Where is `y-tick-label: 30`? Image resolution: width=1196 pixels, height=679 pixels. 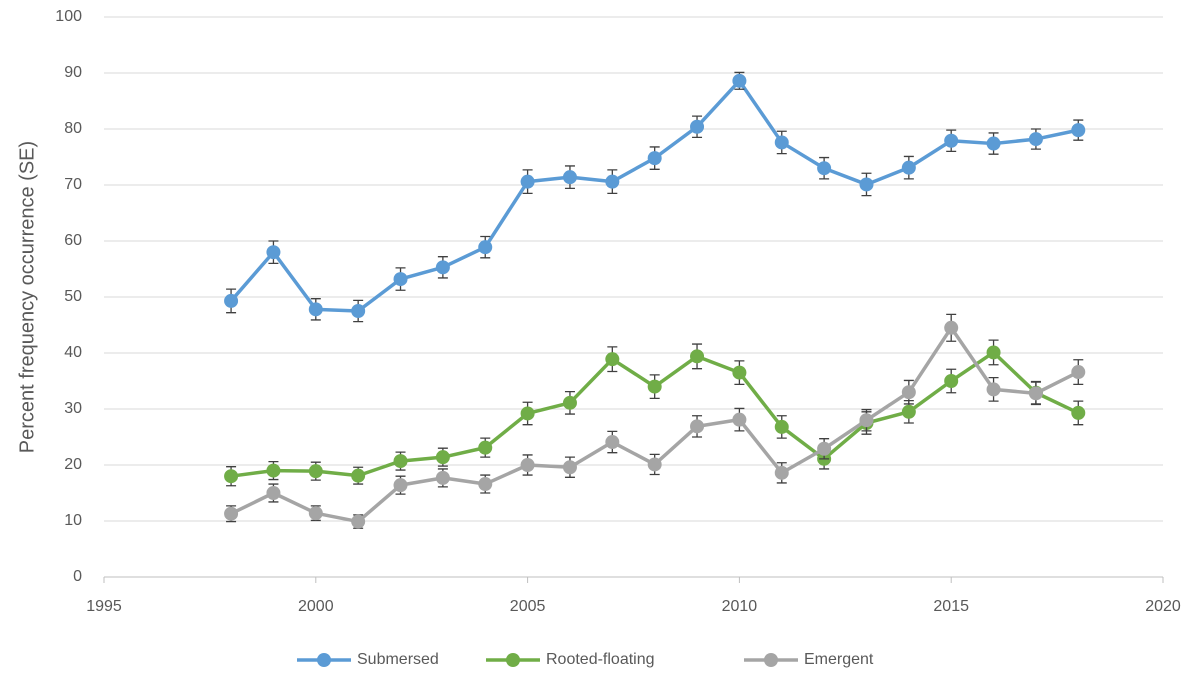 y-tick-label: 30 is located at coordinates (73, 408).